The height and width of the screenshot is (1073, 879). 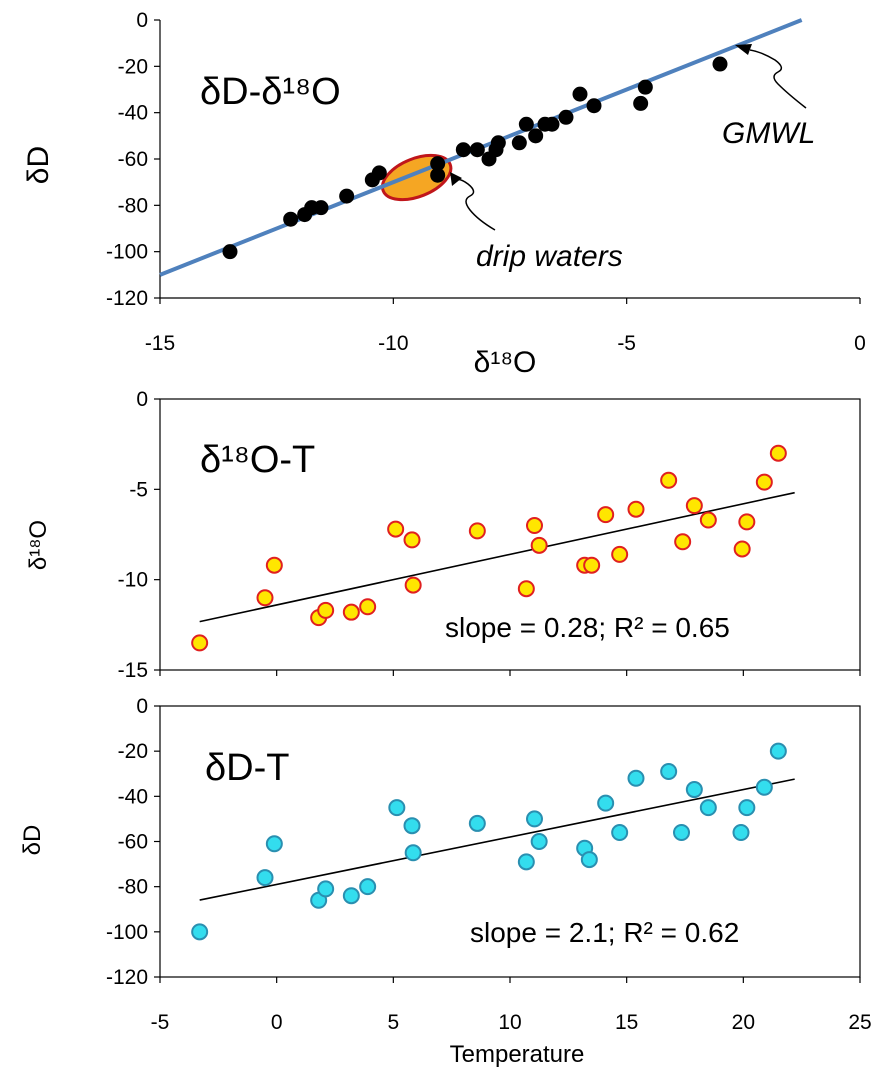 I want to click on drip-waters-arrowhead, so click(x=456, y=179).